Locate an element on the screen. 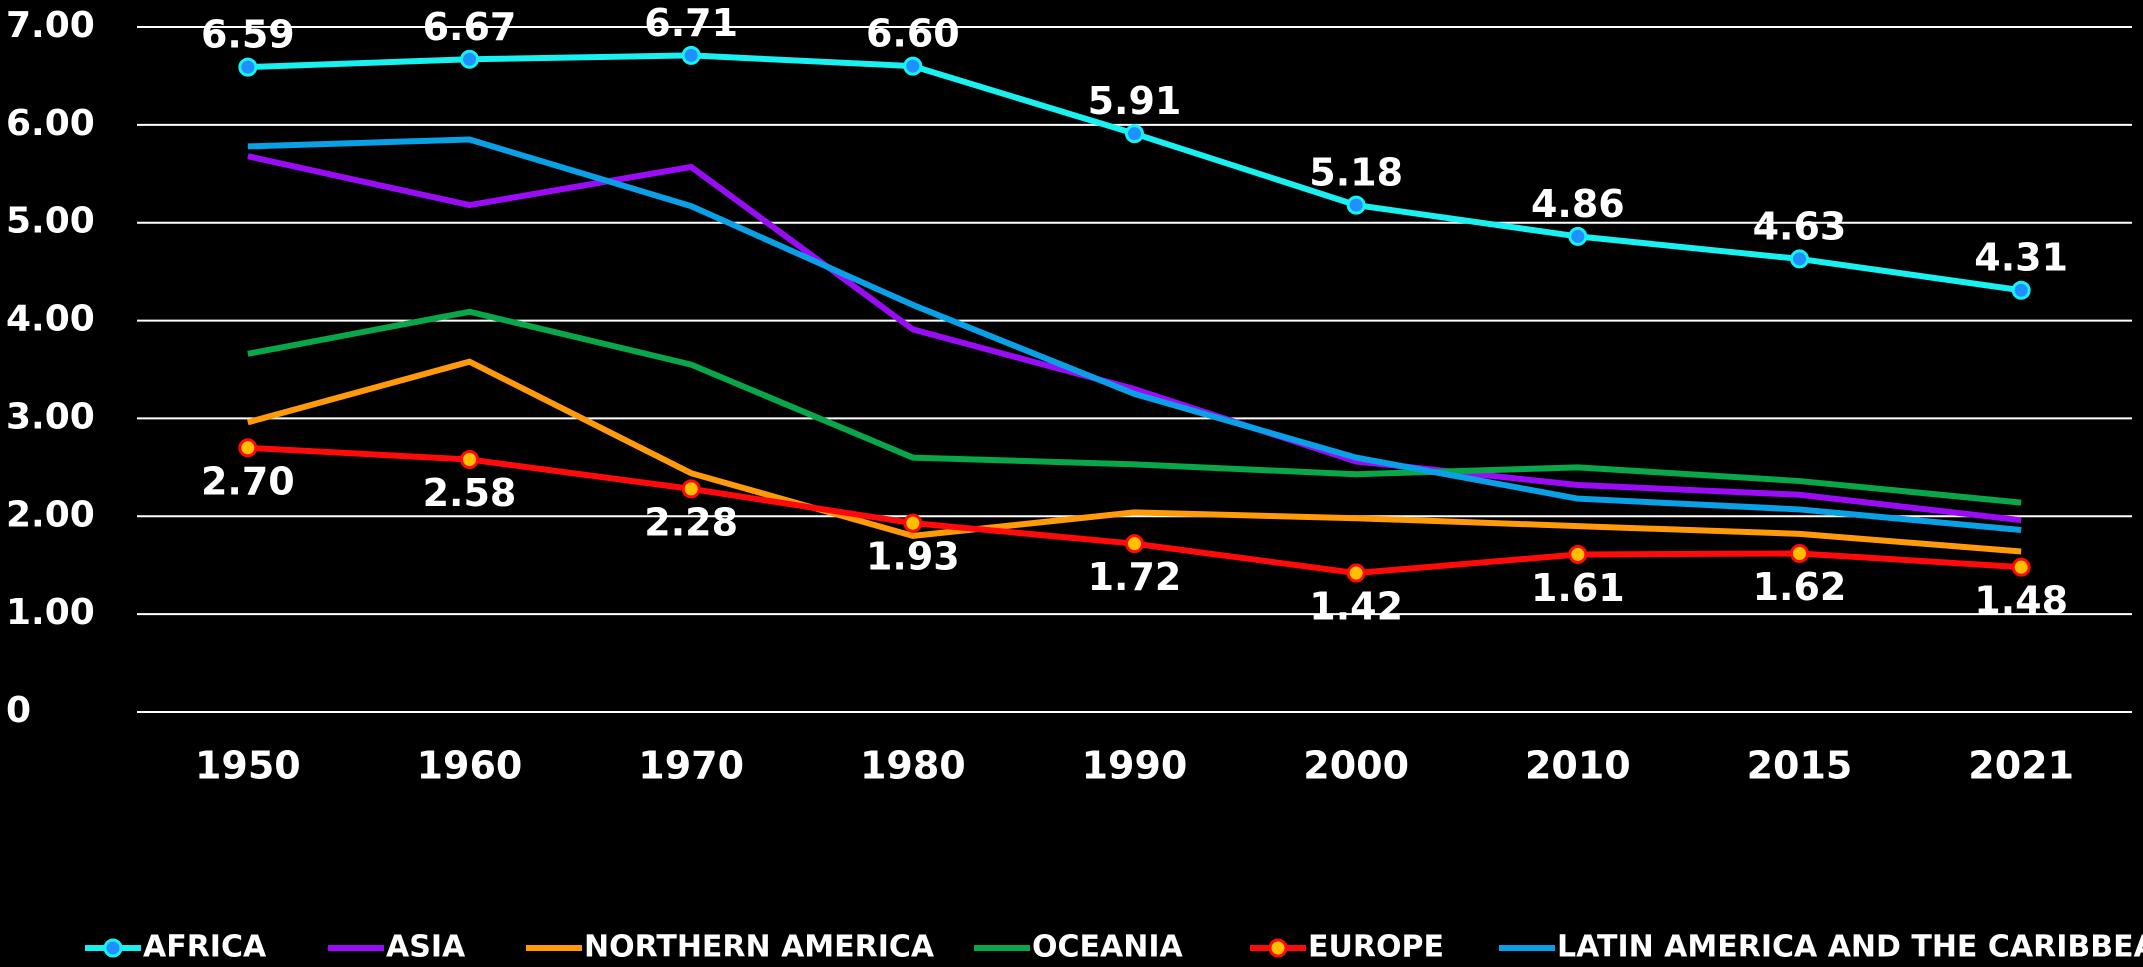 The height and width of the screenshot is (967, 2143). data-label: 6.71 is located at coordinates (691, 23).